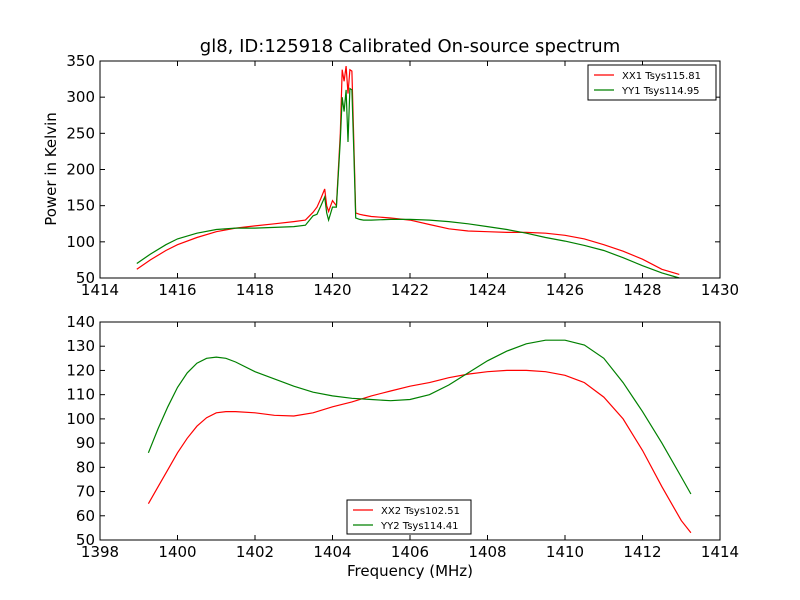 The height and width of the screenshot is (600, 800). What do you see at coordinates (420, 511) in the screenshot?
I see `legend-entry: XX2 Tsys102.51` at bounding box center [420, 511].